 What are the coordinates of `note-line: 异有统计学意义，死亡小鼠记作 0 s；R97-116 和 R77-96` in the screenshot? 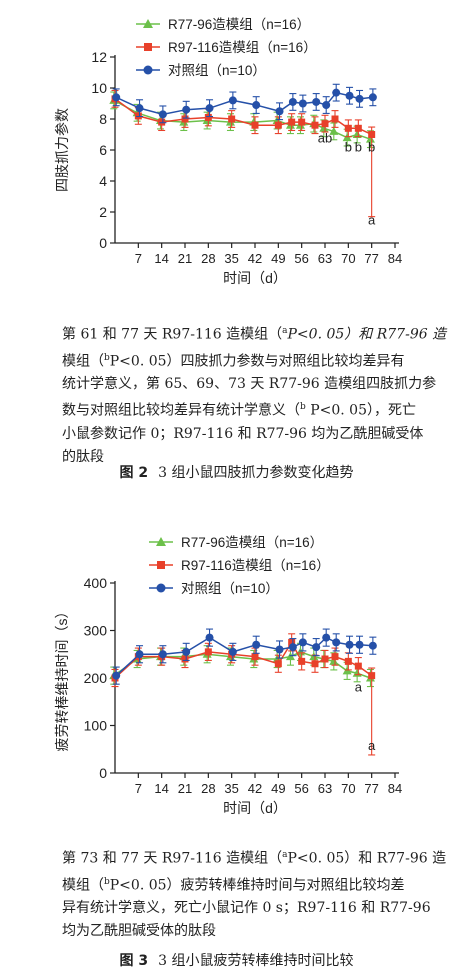 It's located at (246, 908).